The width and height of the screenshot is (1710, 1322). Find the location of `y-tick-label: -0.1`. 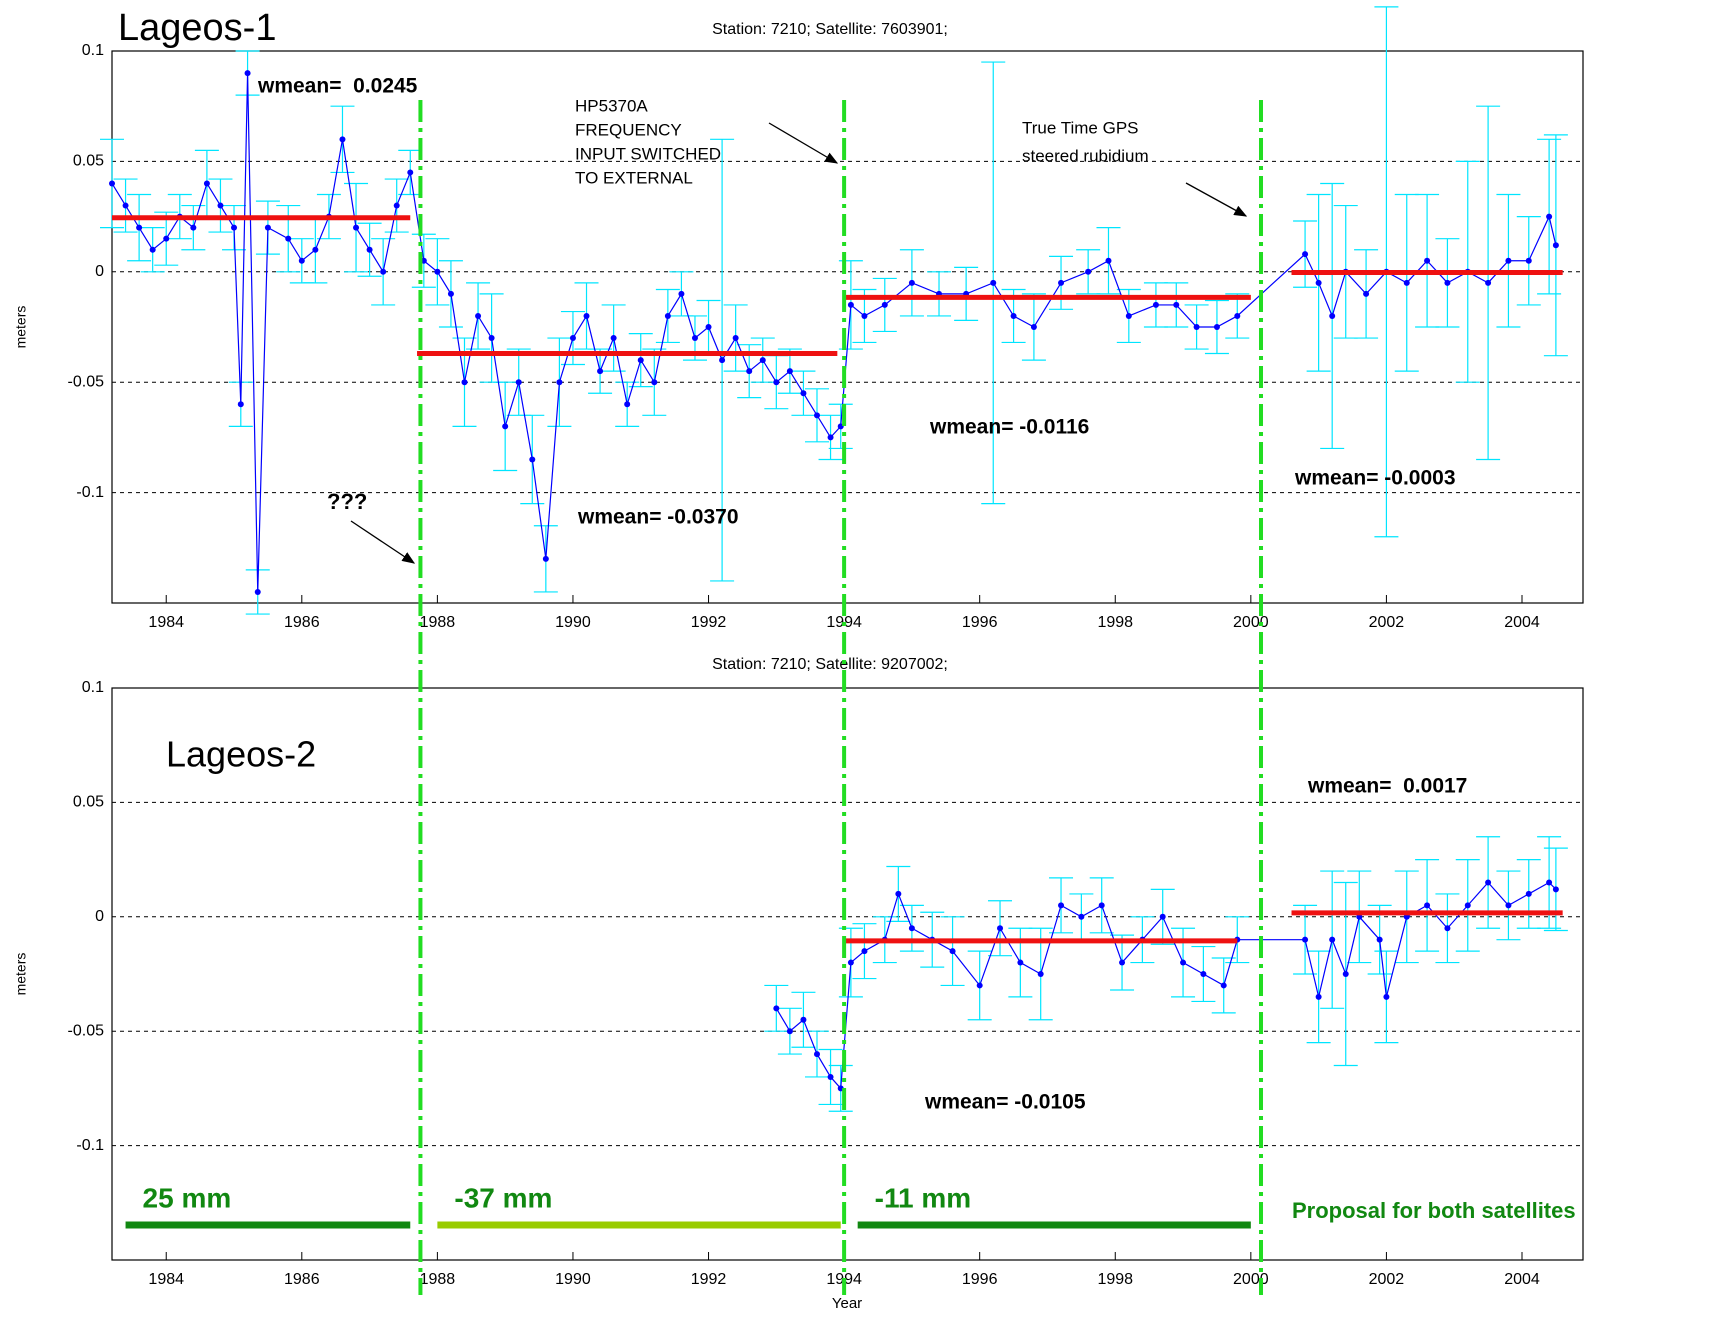

y-tick-label: -0.1 is located at coordinates (90, 492).